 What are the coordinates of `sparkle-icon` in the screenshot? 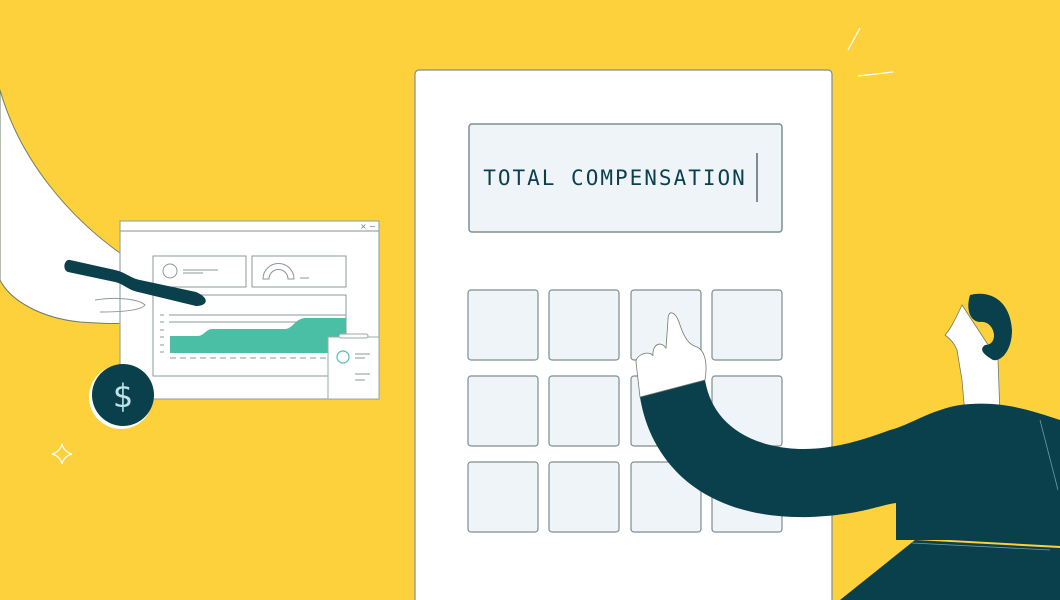 It's located at (62, 454).